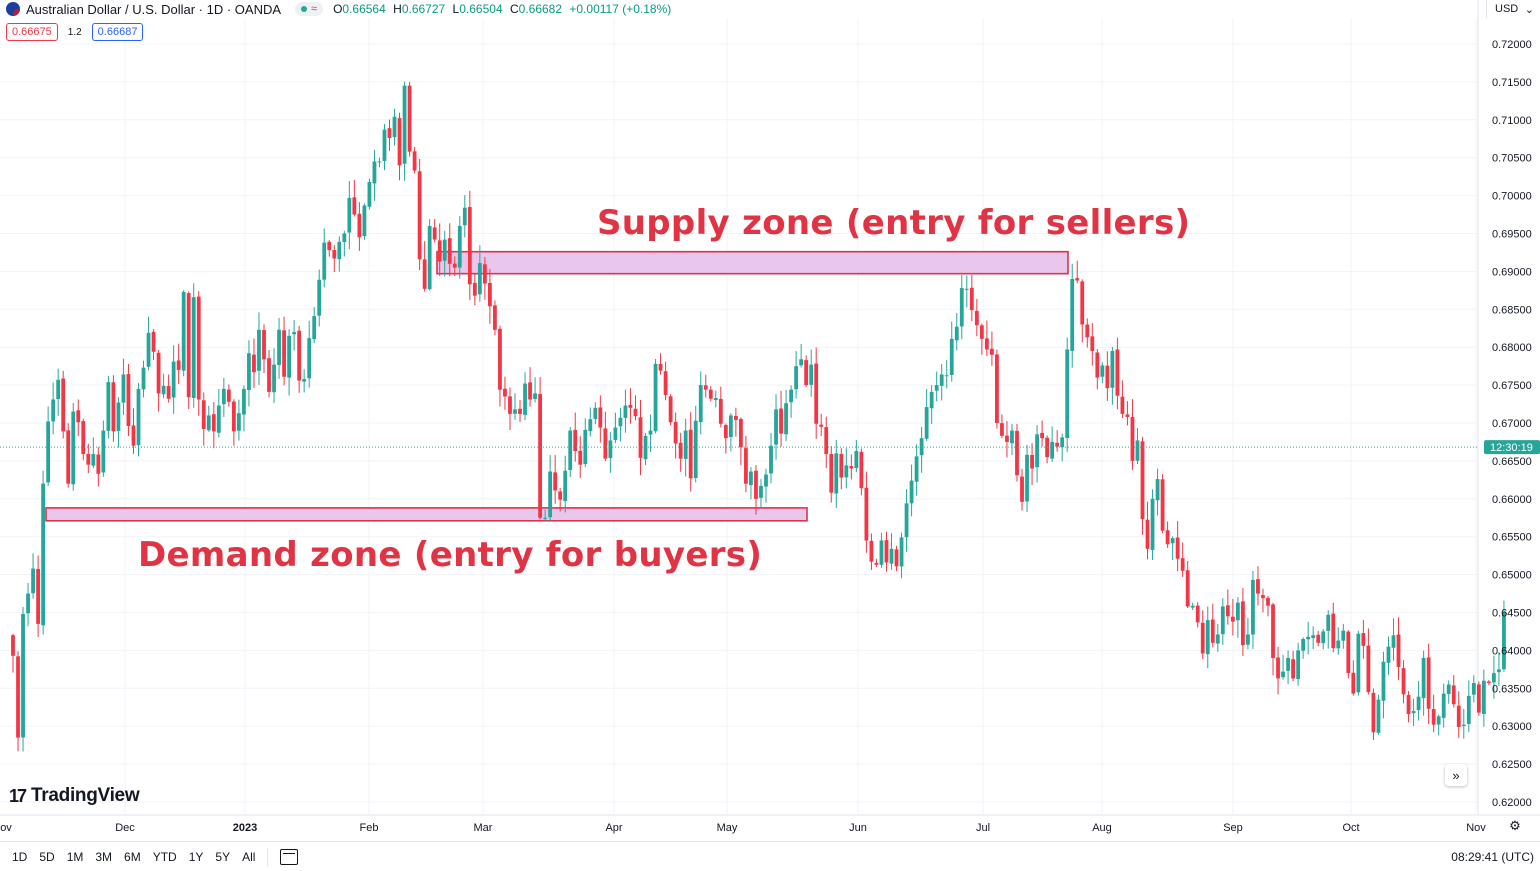 The height and width of the screenshot is (871, 1540). Describe the element at coordinates (426, 514) in the screenshot. I see `demand-zone-rectangle` at that location.